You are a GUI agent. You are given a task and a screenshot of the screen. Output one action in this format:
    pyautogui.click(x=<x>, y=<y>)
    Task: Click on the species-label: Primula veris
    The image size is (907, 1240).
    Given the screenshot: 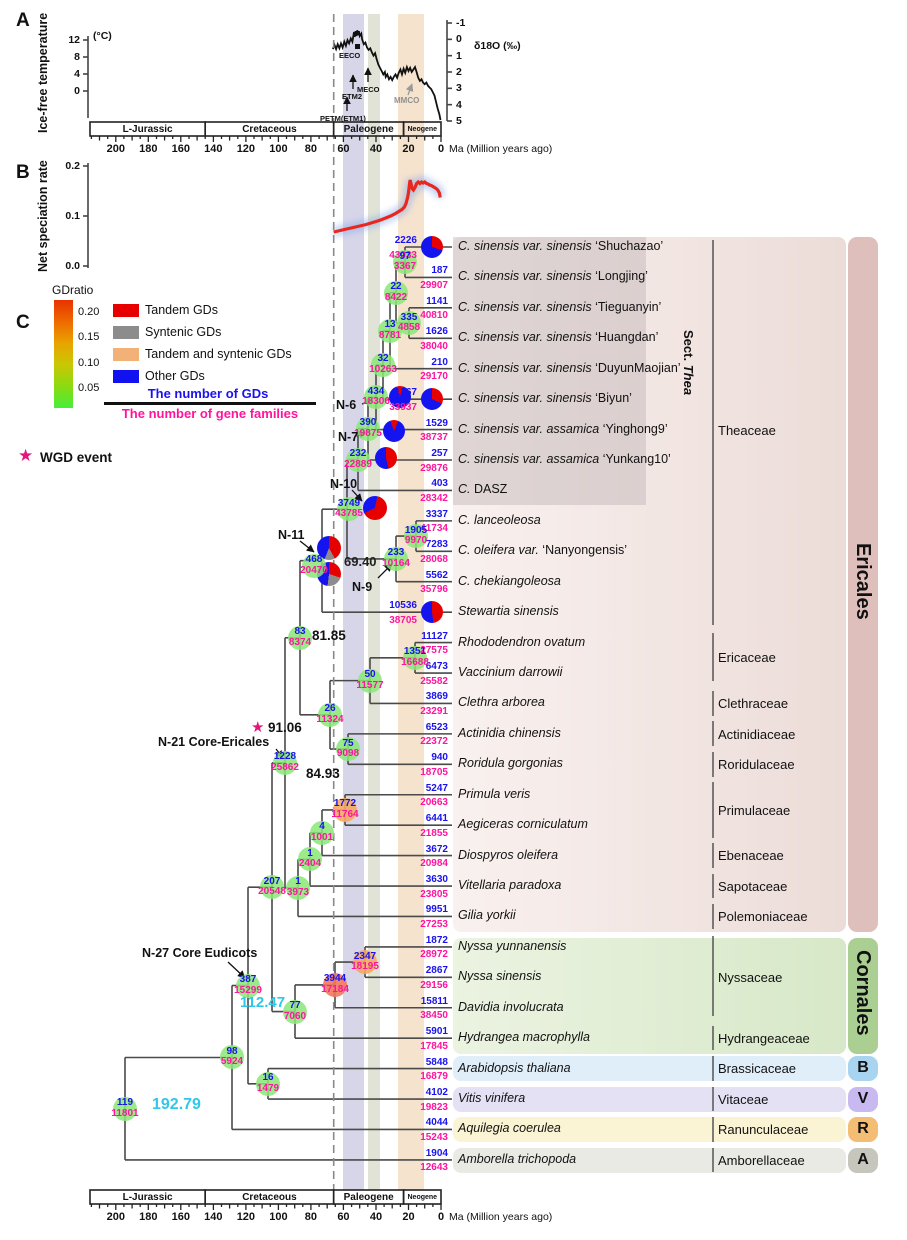 What is the action you would take?
    pyautogui.click(x=494, y=793)
    